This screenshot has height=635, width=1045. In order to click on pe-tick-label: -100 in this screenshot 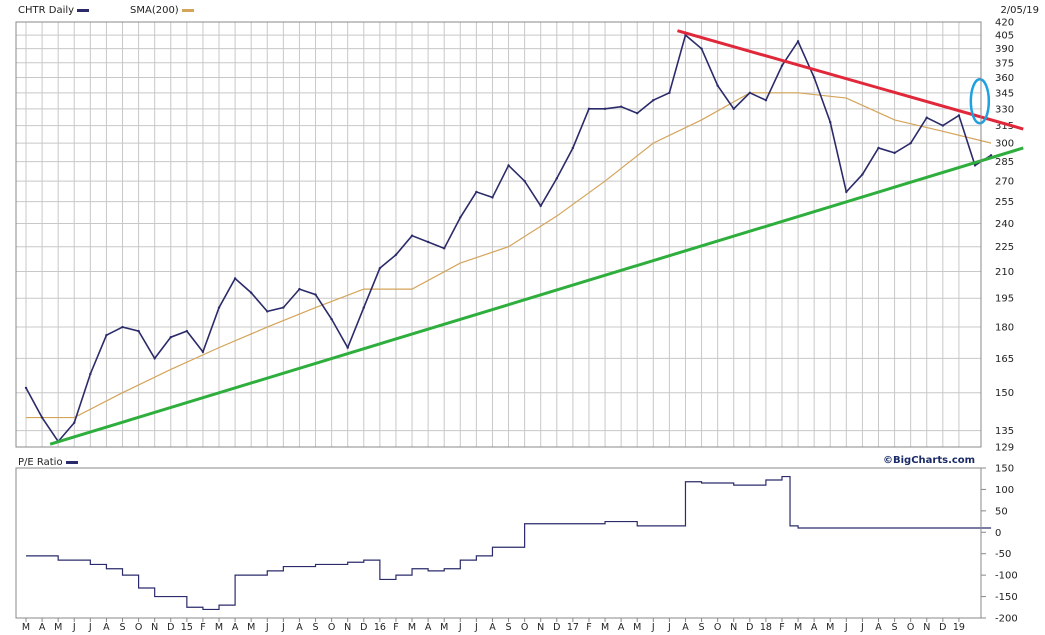, I will do `click(1006, 576)`.